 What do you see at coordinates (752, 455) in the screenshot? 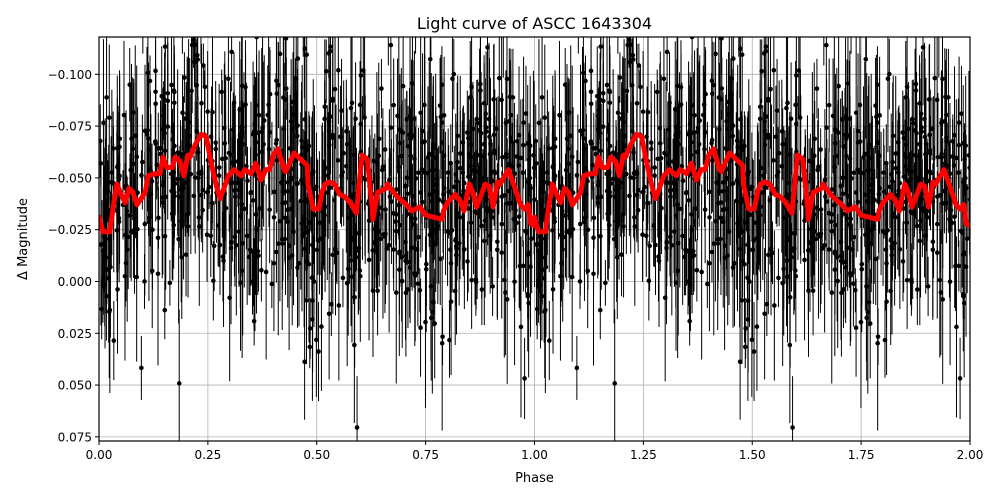
I see `x-tick-label: 1.50` at bounding box center [752, 455].